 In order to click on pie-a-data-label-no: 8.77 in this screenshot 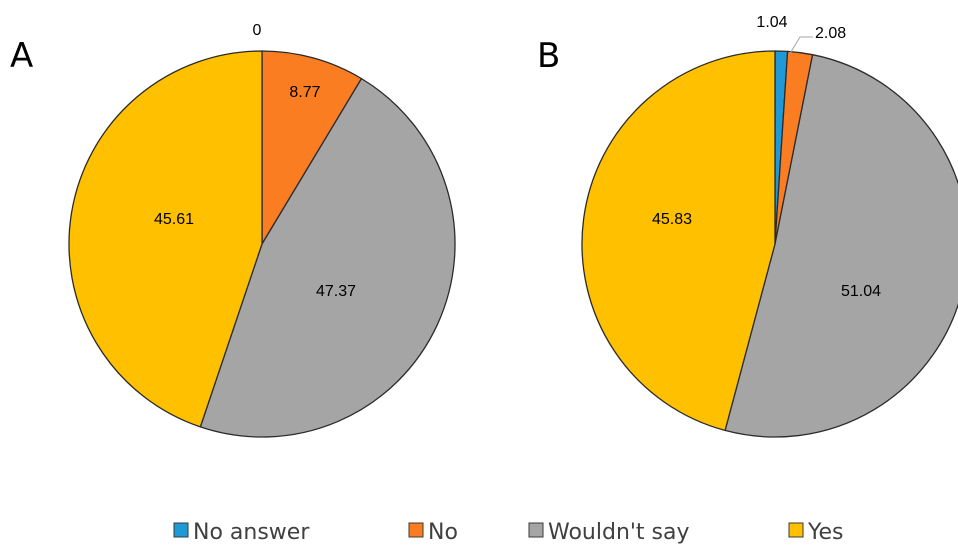, I will do `click(304, 92)`.